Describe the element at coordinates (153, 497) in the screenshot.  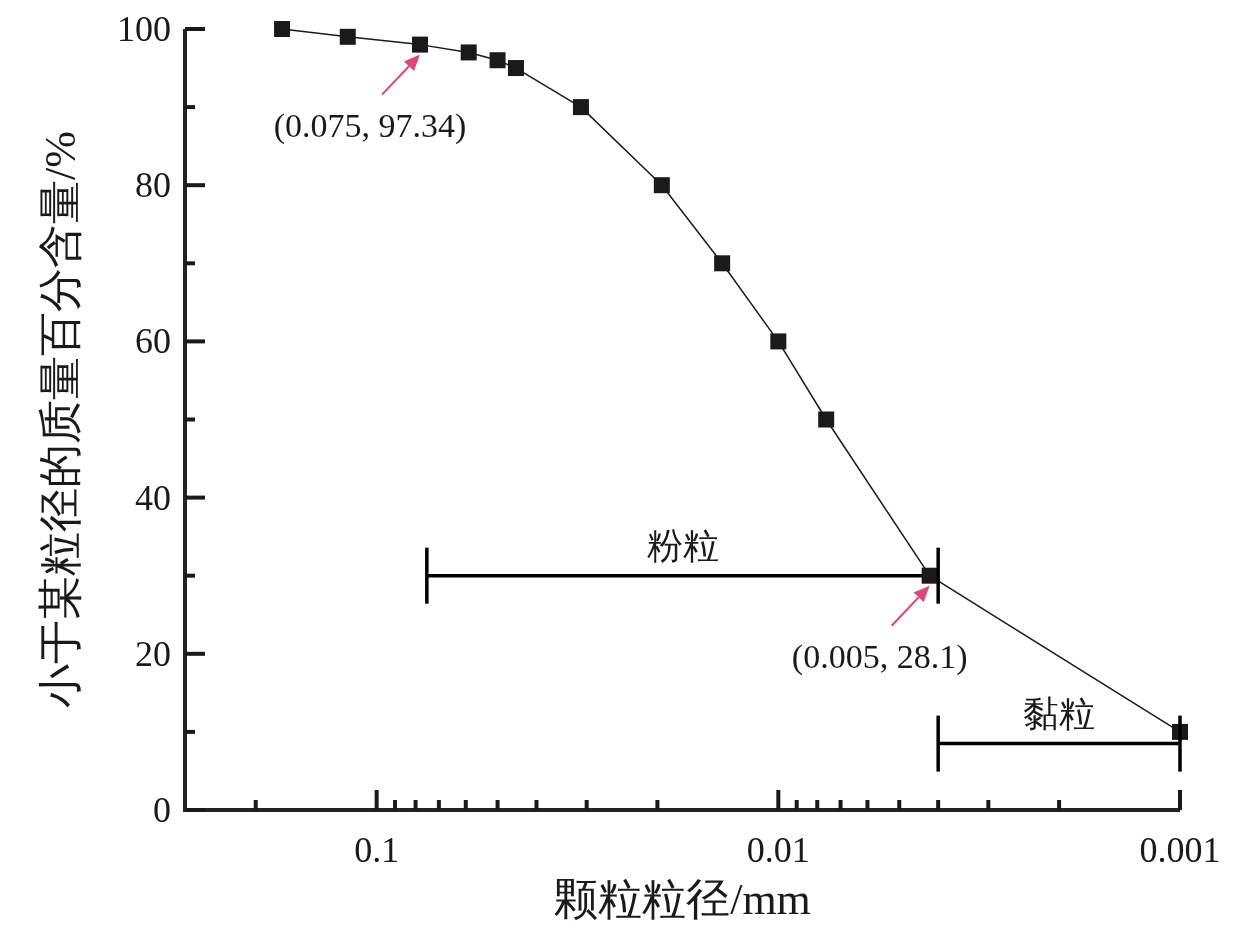
I see `y-tick-label: 40` at that location.